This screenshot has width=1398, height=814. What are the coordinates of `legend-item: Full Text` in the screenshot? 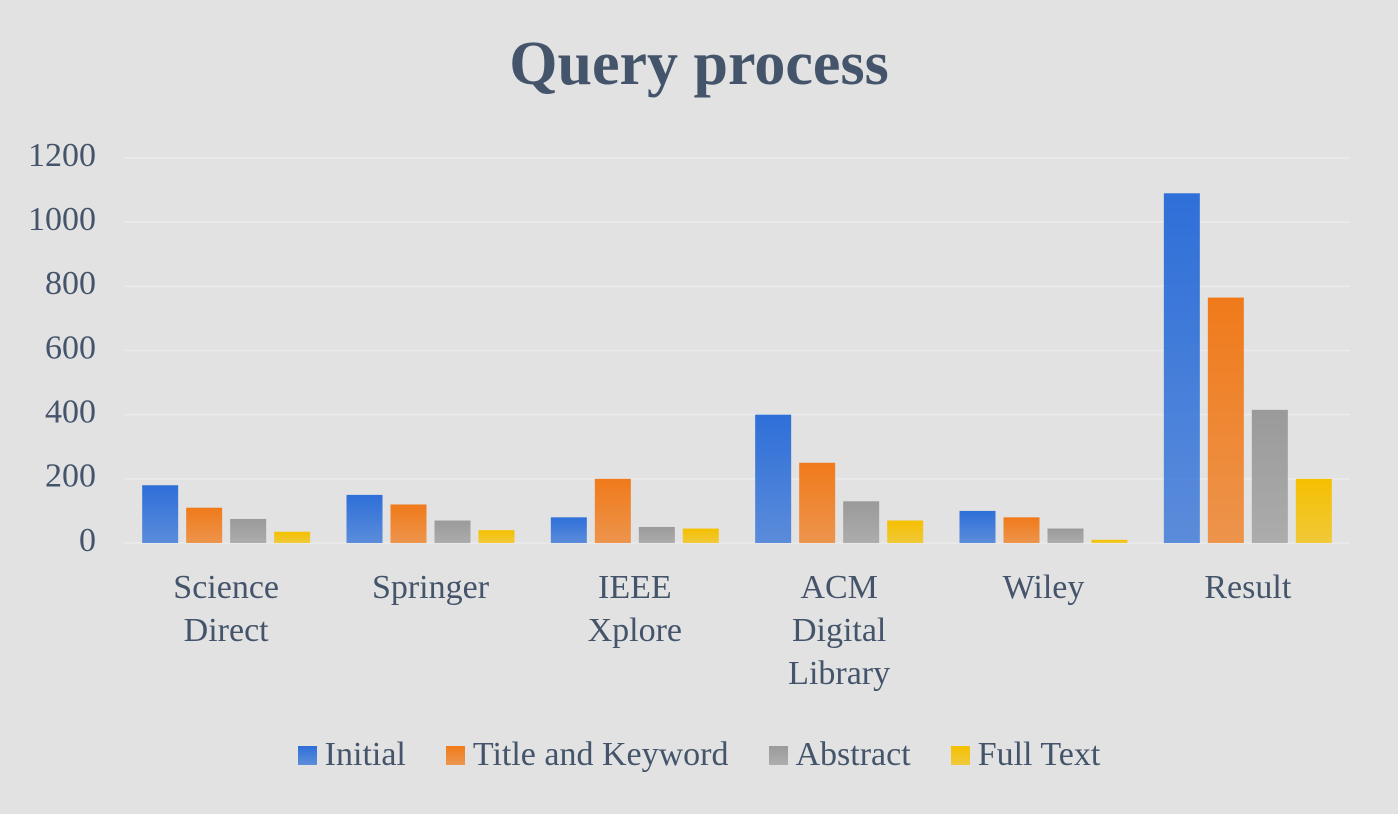 It's located at (1025, 755).